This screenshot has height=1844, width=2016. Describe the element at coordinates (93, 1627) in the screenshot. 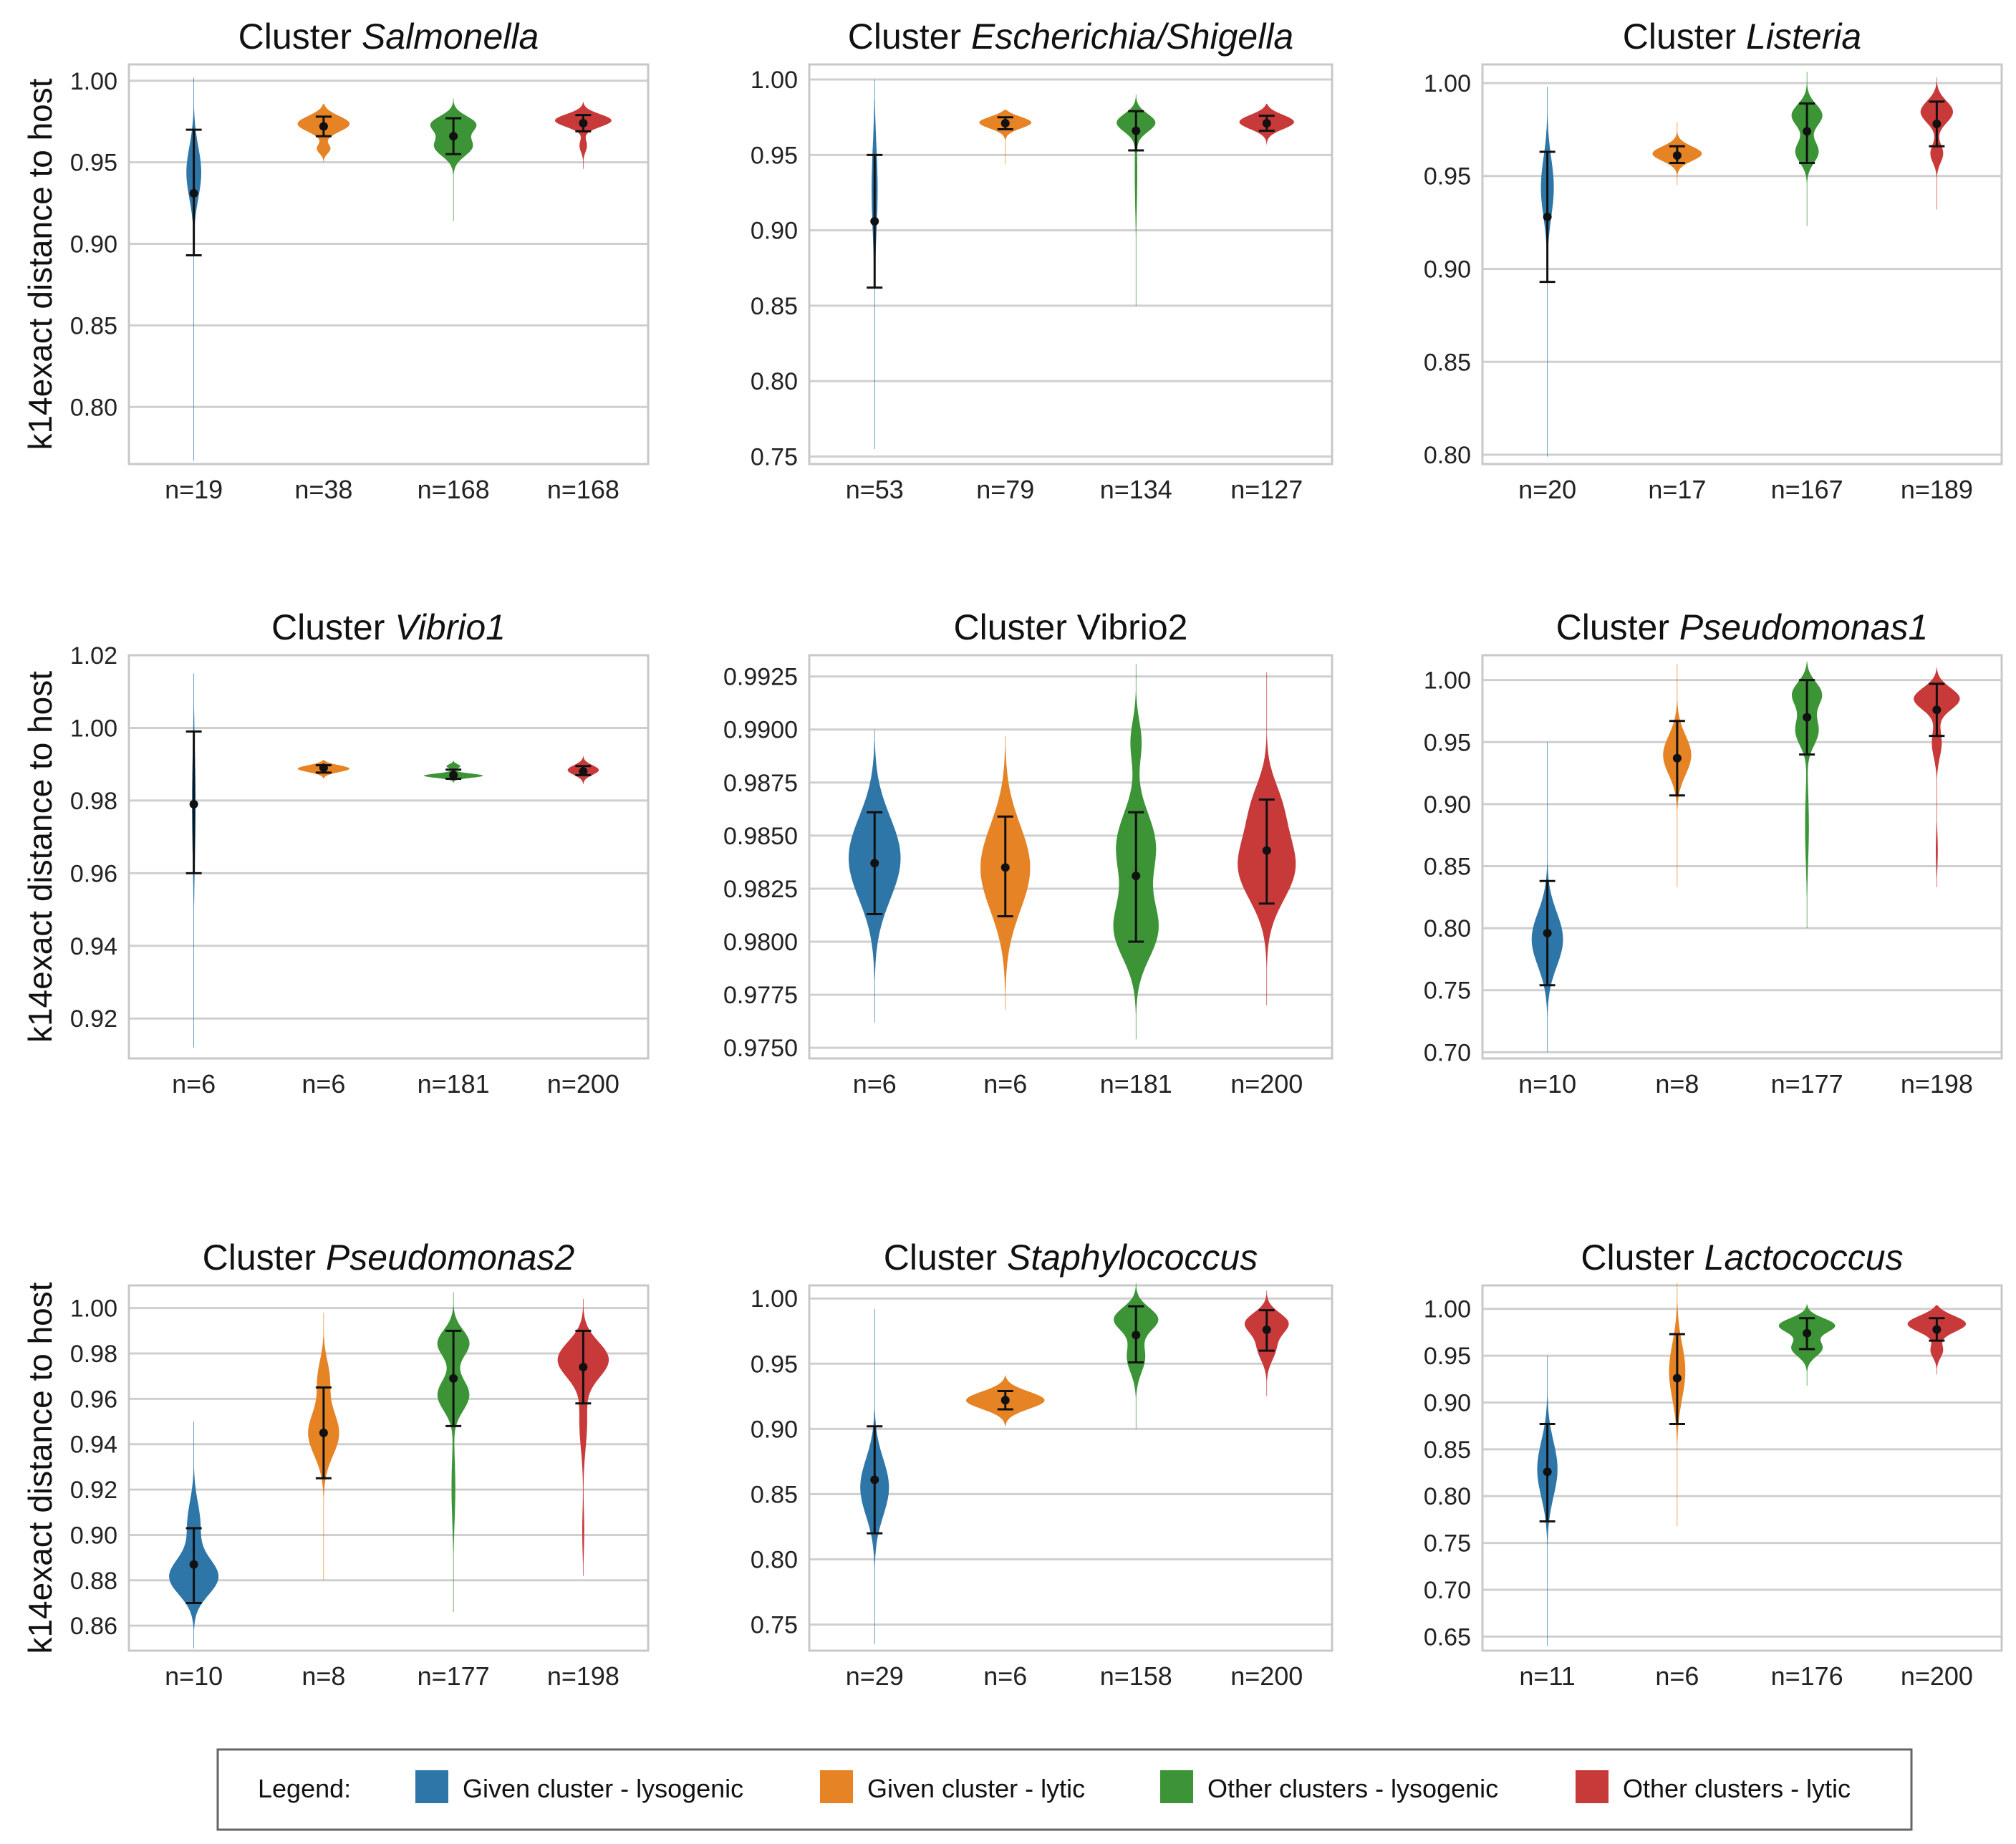

I see `y-tick-label: 0.86` at that location.